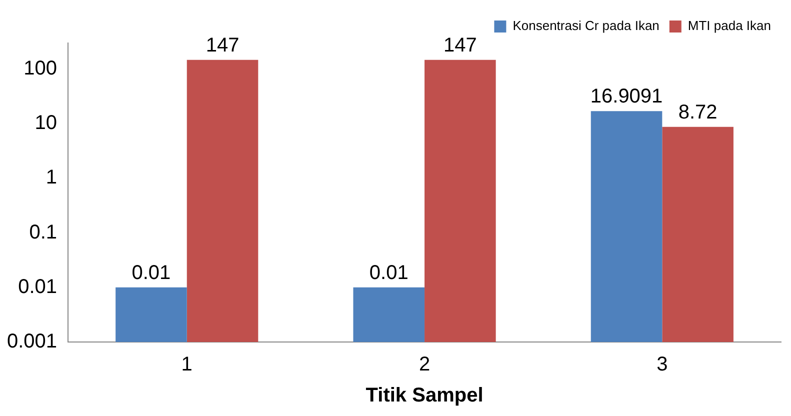 This screenshot has height=416, width=791. Describe the element at coordinates (662, 365) in the screenshot. I see `x-tick-label: 3` at that location.